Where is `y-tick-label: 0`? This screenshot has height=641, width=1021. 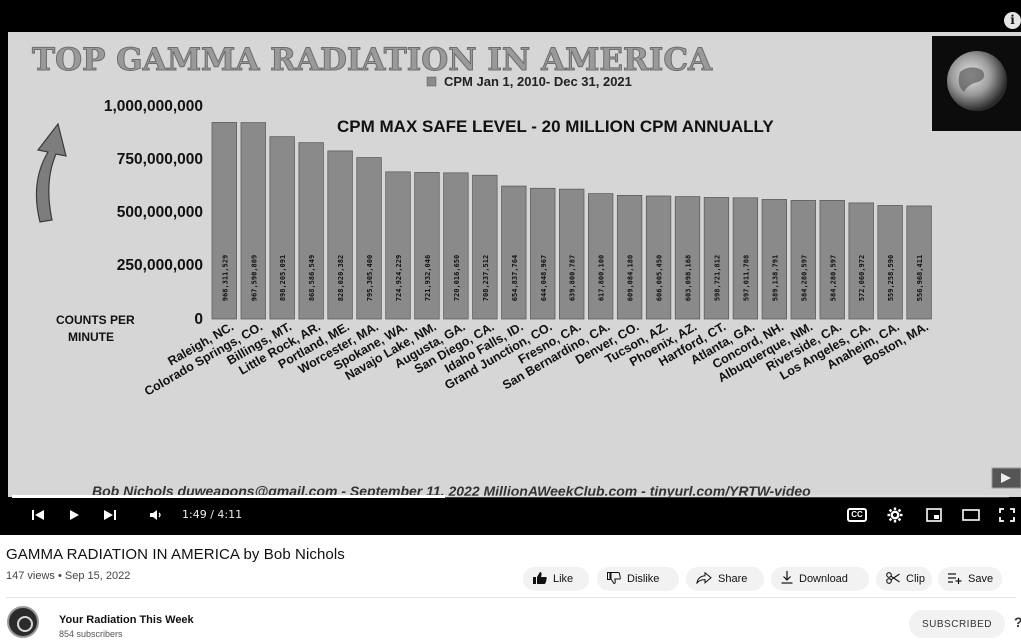
y-tick-label: 0 is located at coordinates (198, 319).